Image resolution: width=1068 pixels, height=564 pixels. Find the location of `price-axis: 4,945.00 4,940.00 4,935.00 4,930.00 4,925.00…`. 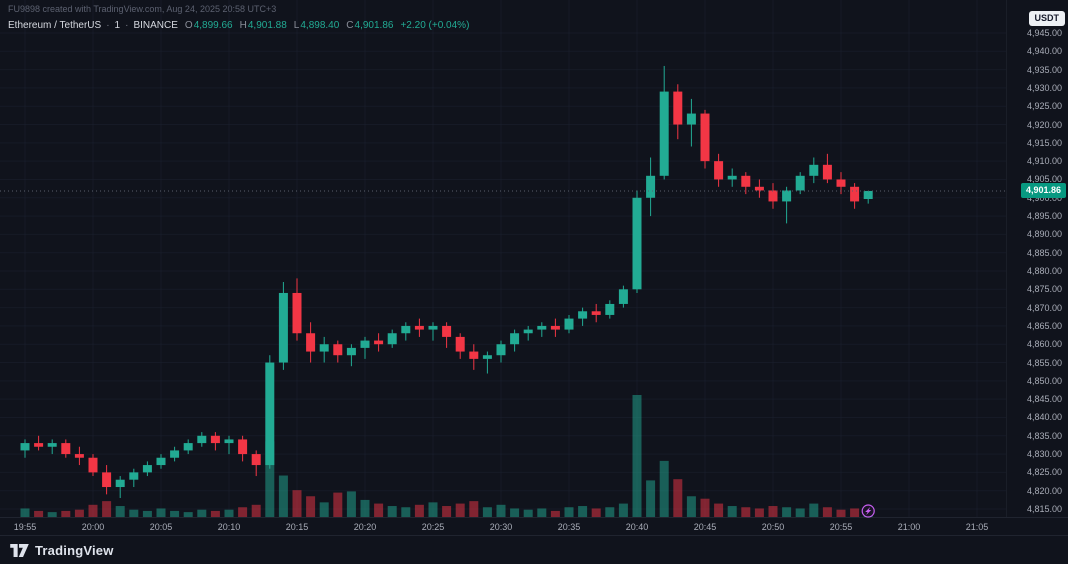

price-axis: 4,945.00 4,940.00 4,935.00 4,930.00 4,925.00… is located at coordinates (1037, 258).